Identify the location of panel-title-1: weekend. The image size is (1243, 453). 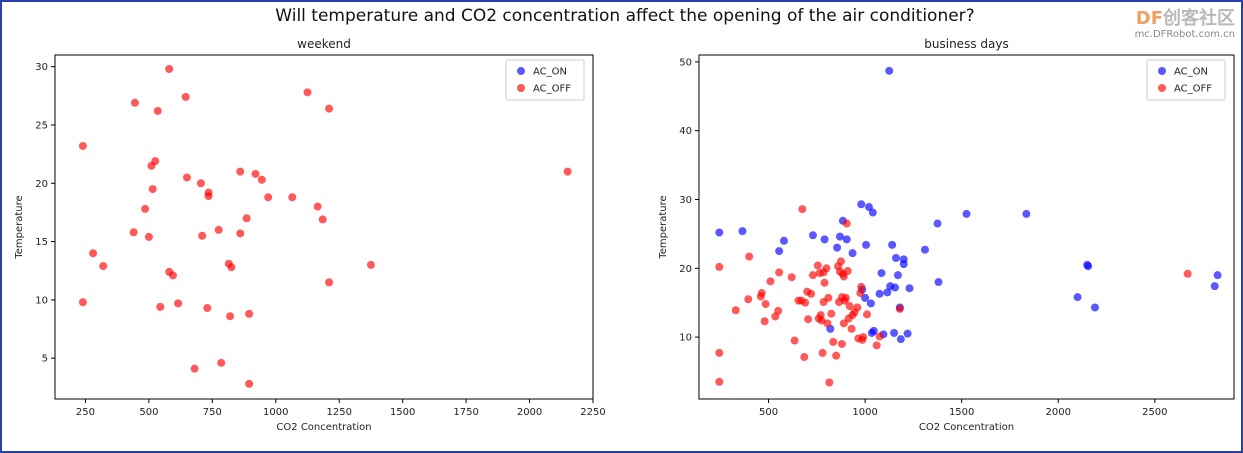
(324, 44).